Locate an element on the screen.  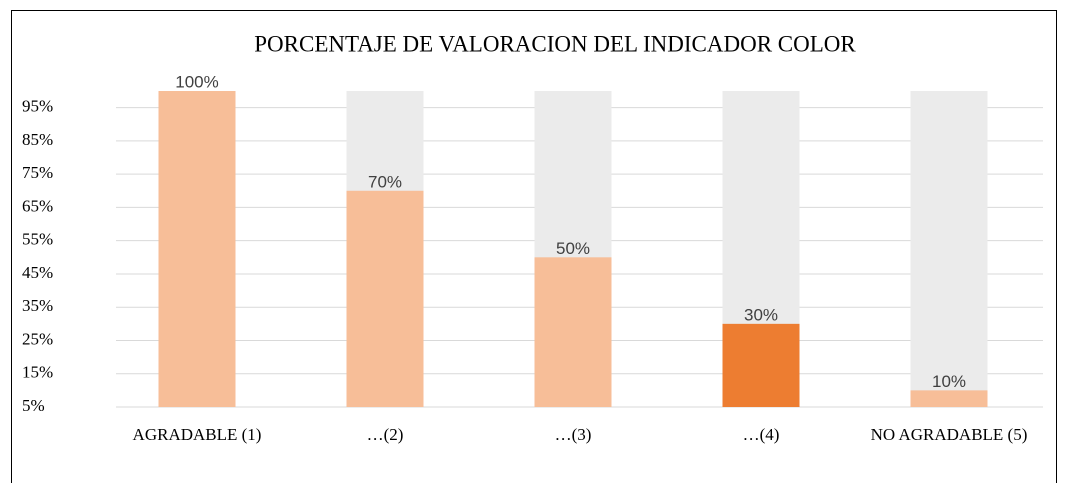
y-tick-label: 95% is located at coordinates (37, 106).